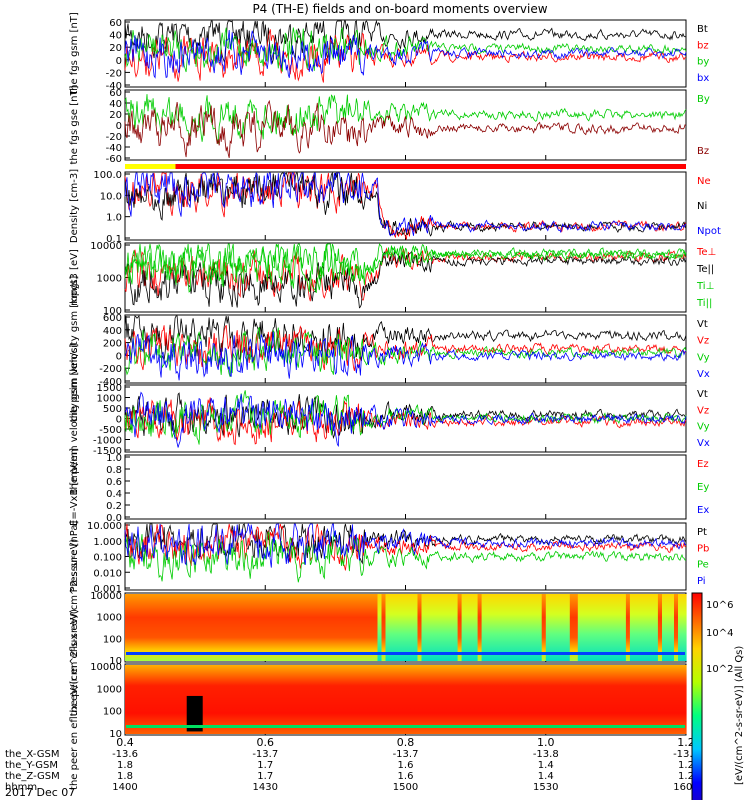 The height and width of the screenshot is (800, 750). What do you see at coordinates (114, 494) in the screenshot?
I see `y-tick-label: 0.4` at bounding box center [114, 494].